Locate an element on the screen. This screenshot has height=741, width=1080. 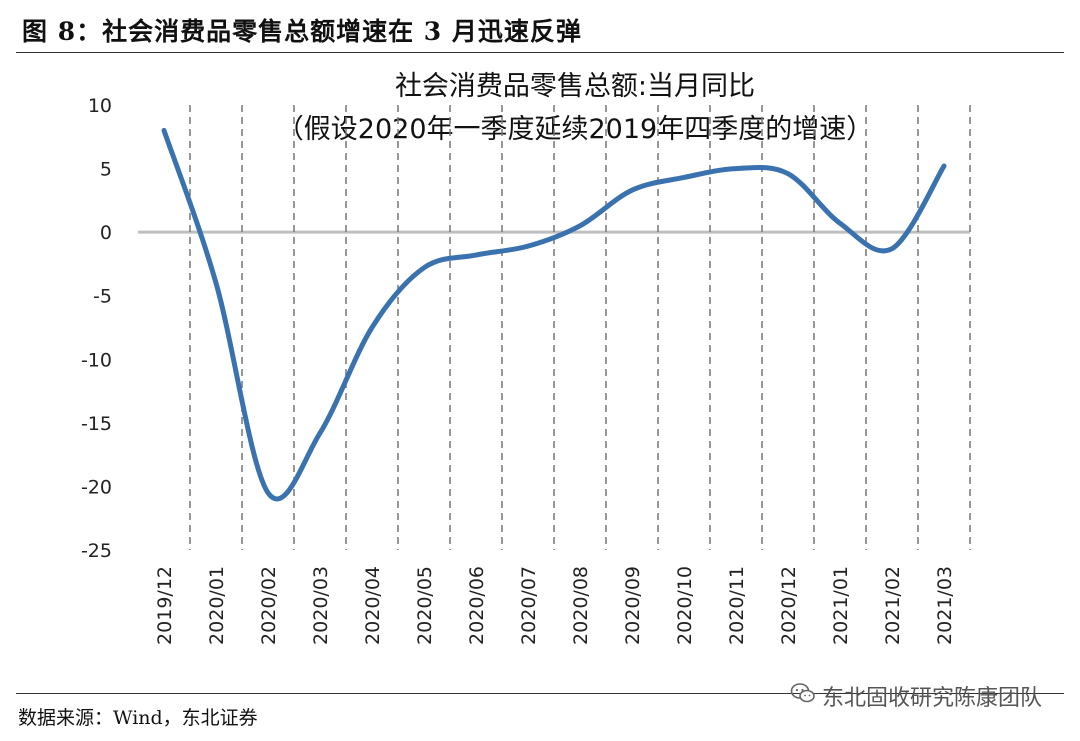
x-tick-label: 2020/09 is located at coordinates (633, 605).